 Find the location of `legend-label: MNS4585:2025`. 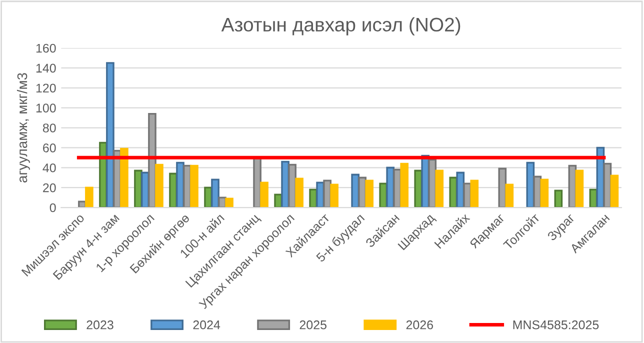

legend-label: MNS4585:2025 is located at coordinates (556, 325).